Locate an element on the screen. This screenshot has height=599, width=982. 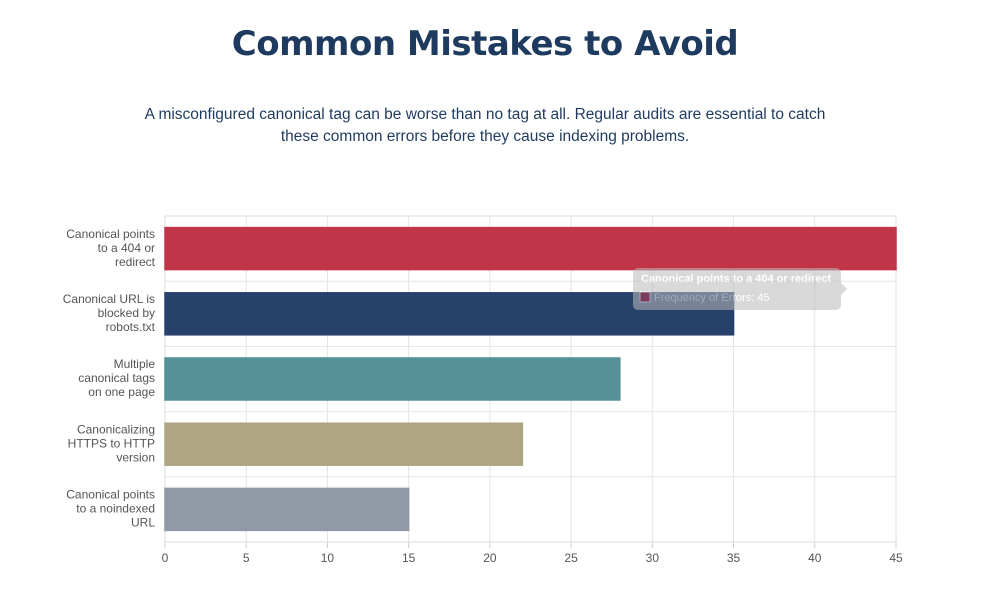
tooltip-body: Frequency of Errors: 45 is located at coordinates (712, 298).